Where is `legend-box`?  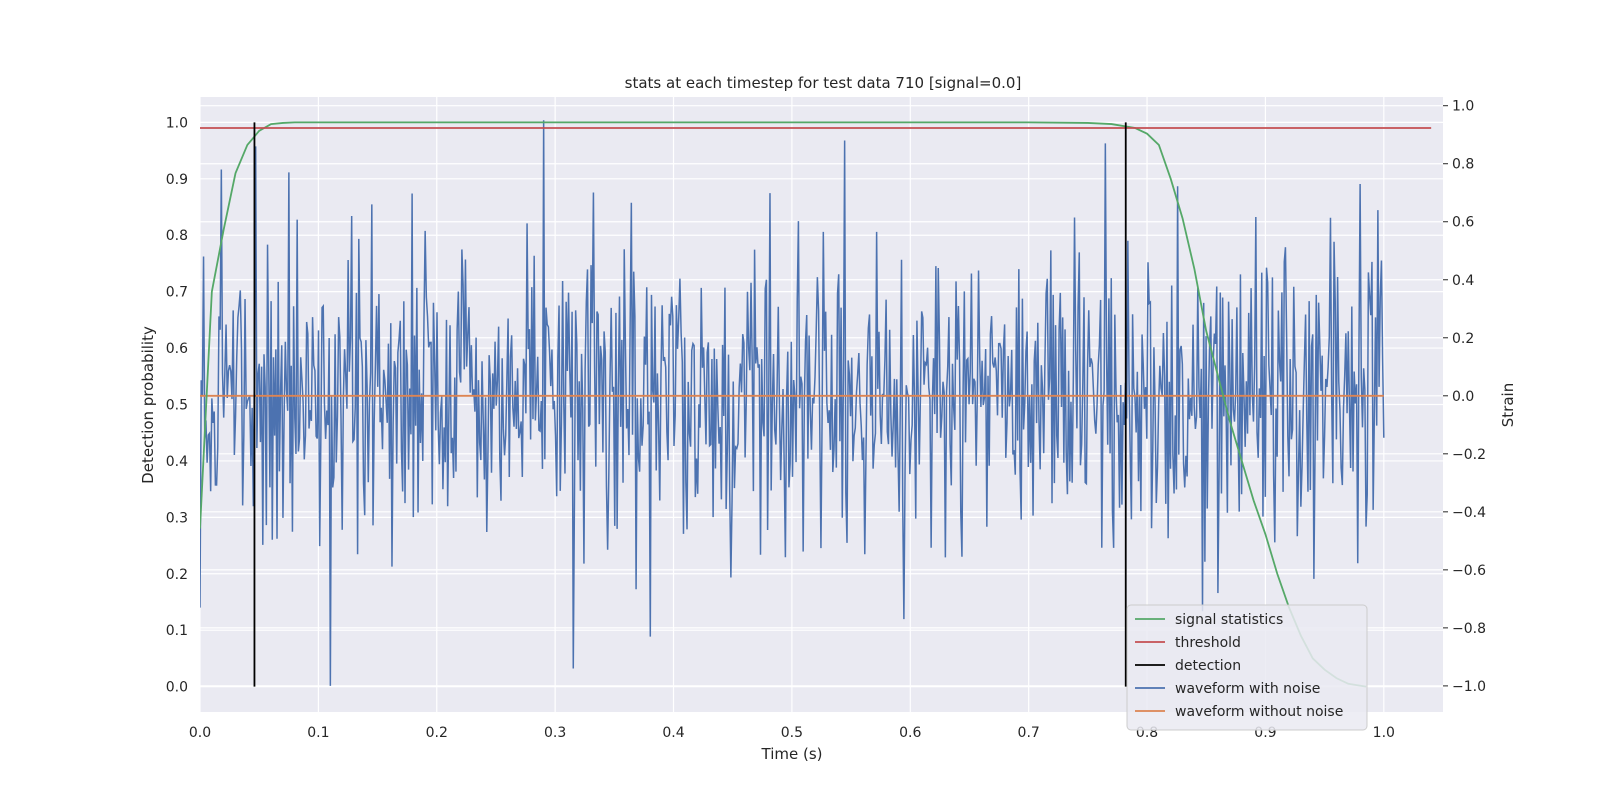 legend-box is located at coordinates (1247, 667).